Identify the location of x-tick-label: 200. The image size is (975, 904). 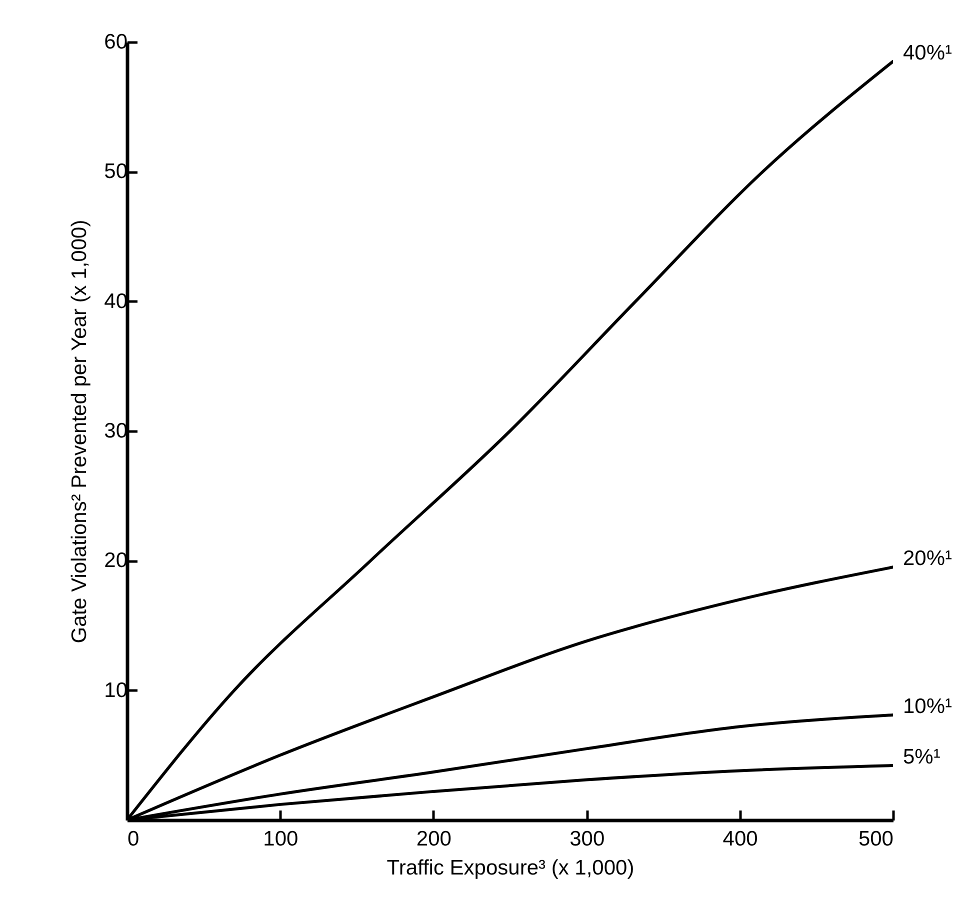
(434, 839).